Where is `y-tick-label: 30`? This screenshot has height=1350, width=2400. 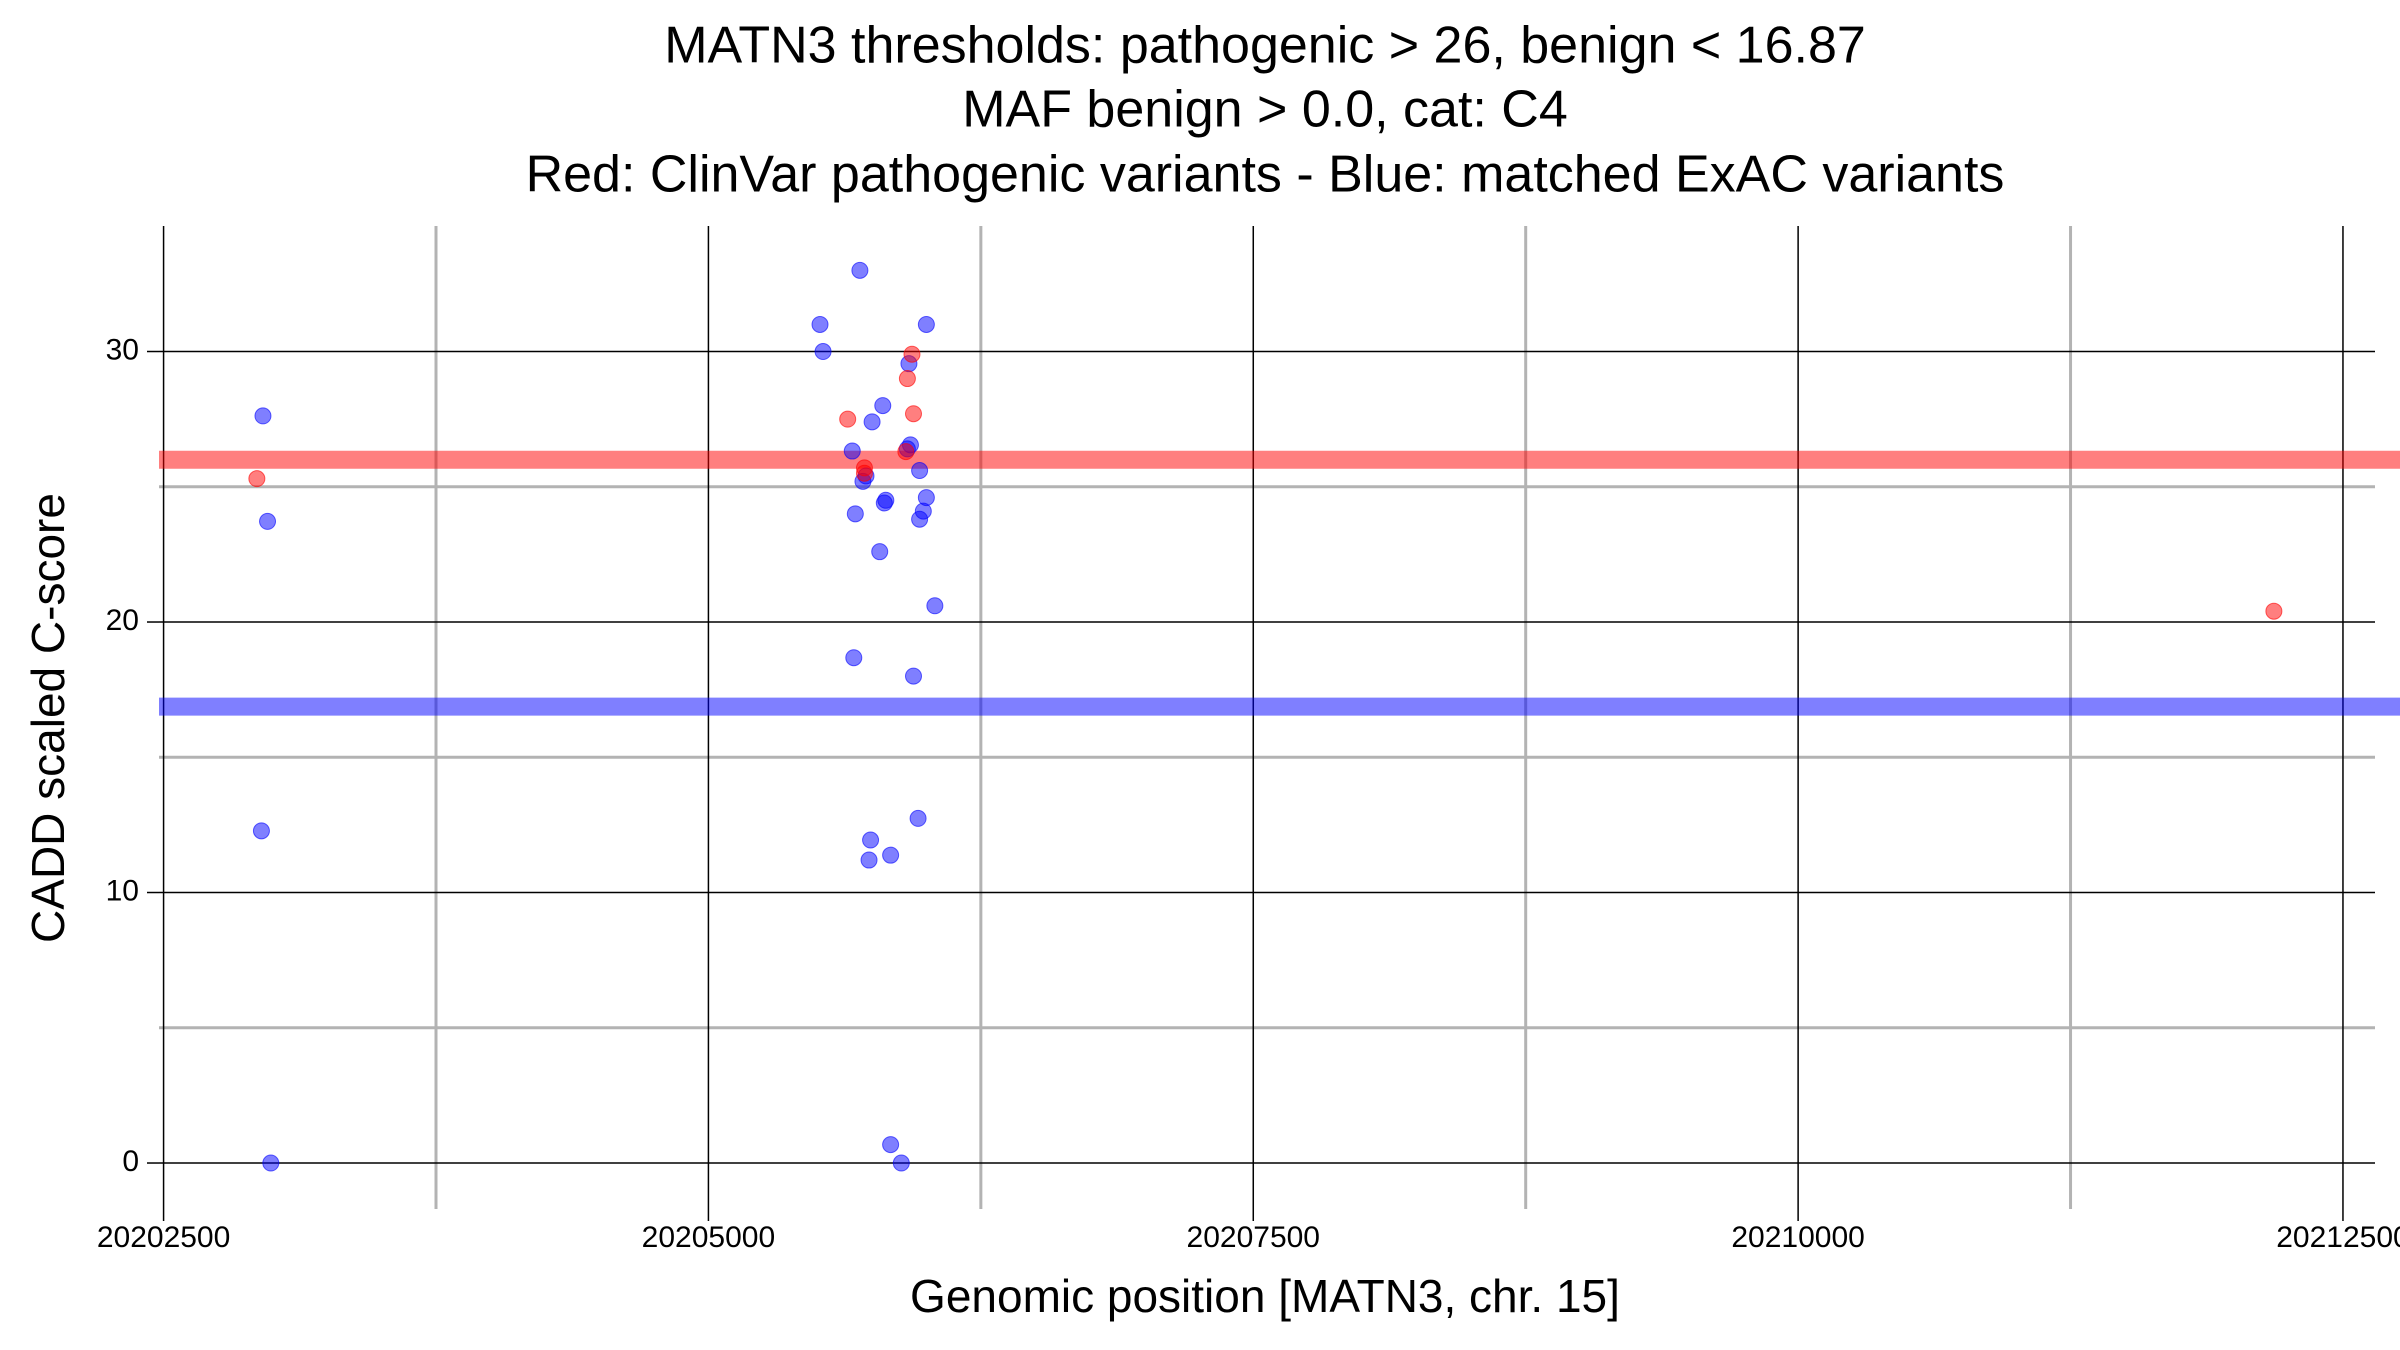 y-tick-label: 30 is located at coordinates (122, 349).